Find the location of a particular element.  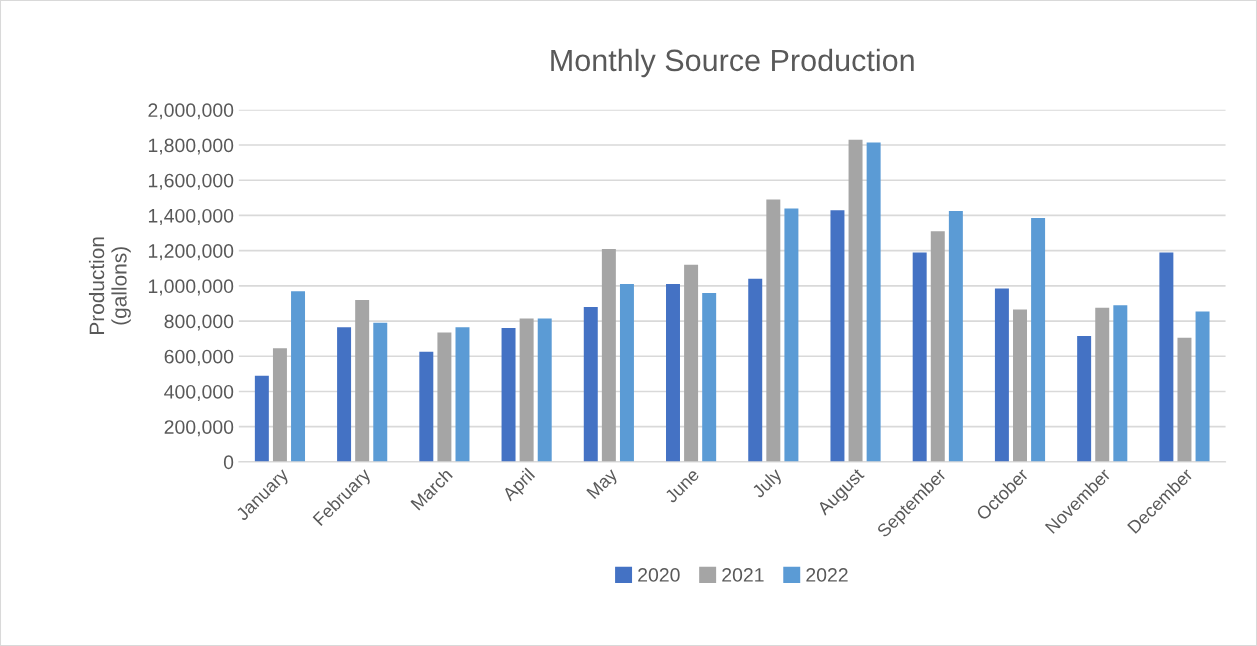

y-tick-label: 1,800,000 is located at coordinates (191, 146).